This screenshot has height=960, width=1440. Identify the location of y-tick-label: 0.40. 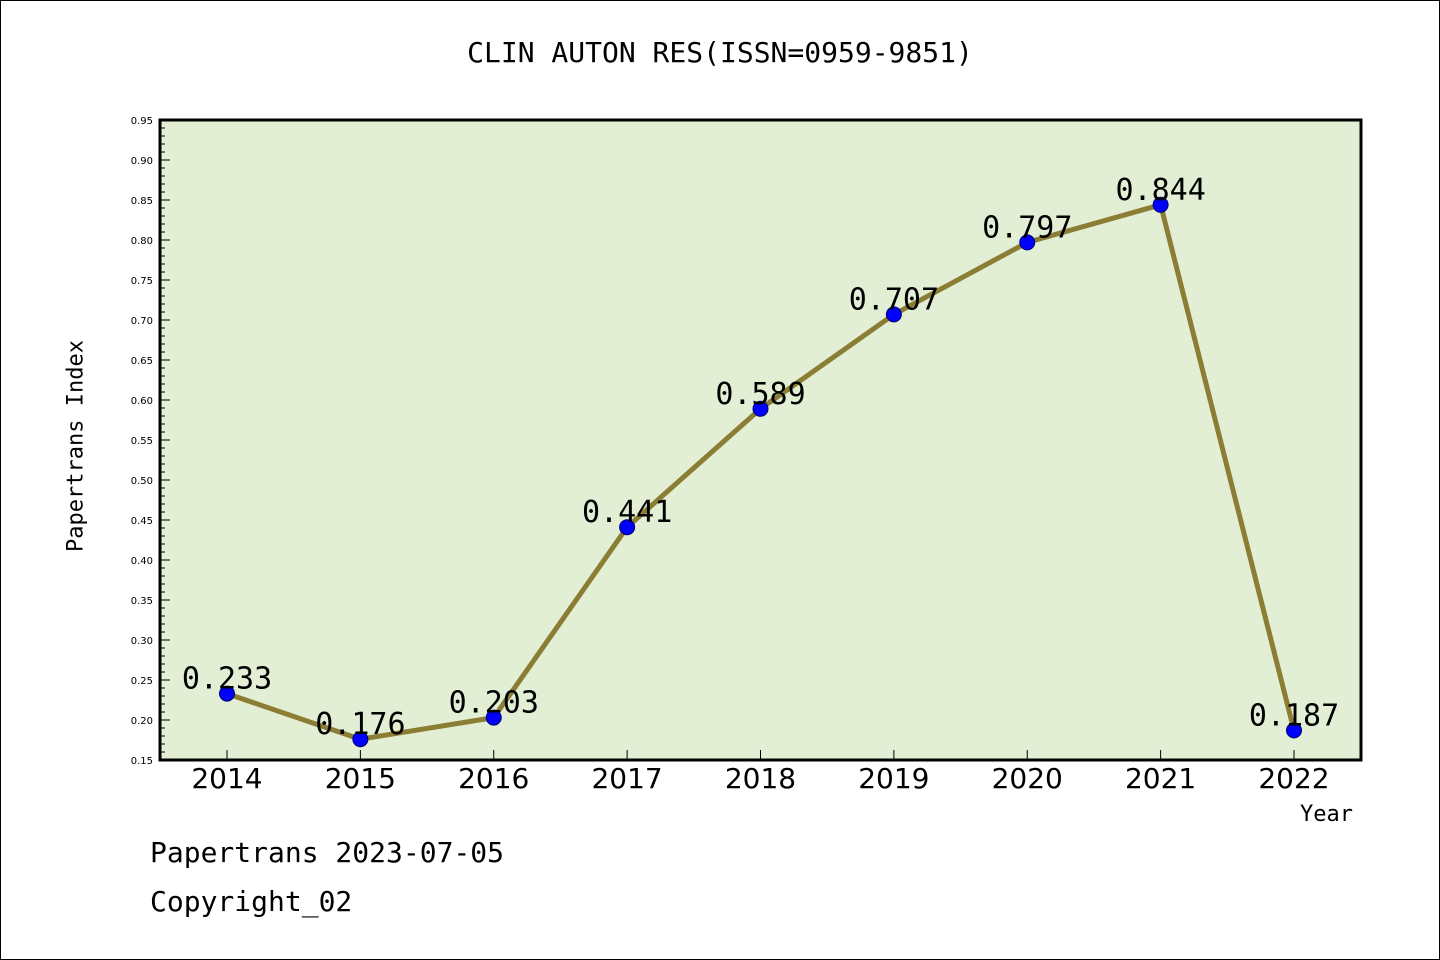
(142, 561).